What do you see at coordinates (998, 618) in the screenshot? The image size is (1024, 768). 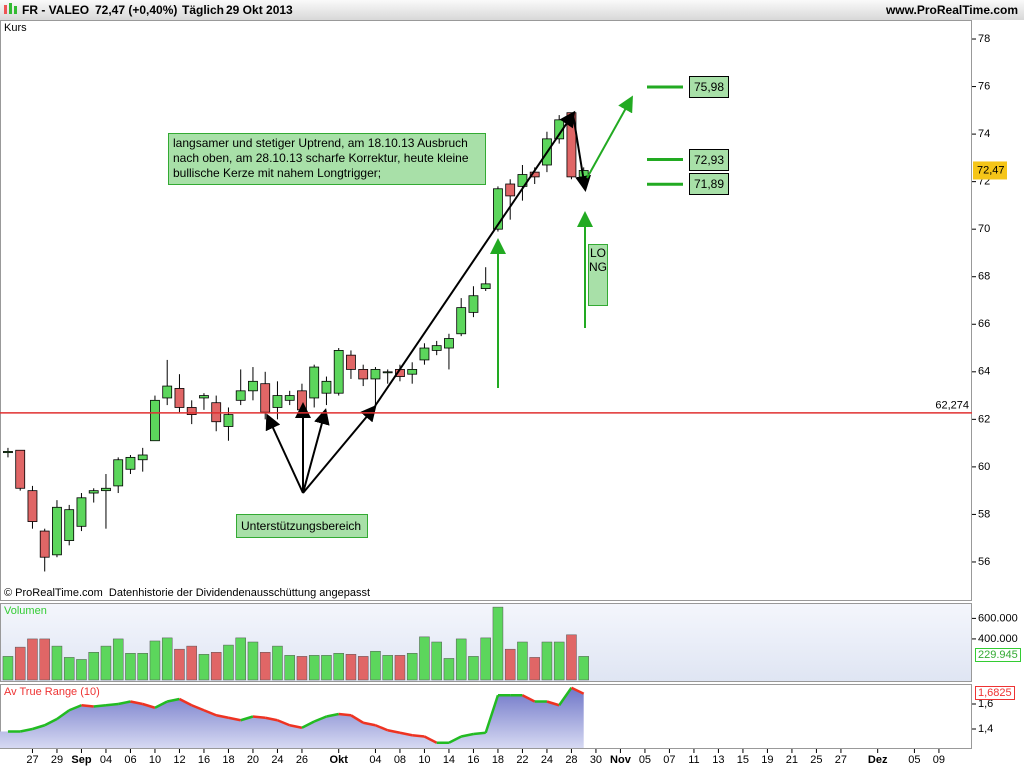 I see `y-tick-label: 600.000` at bounding box center [998, 618].